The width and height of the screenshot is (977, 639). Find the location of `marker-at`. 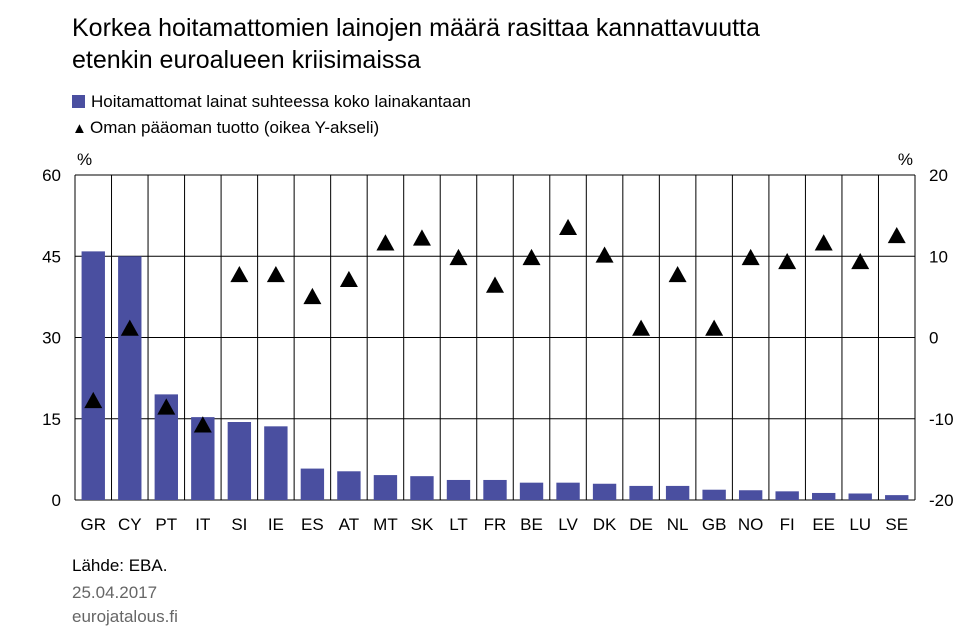

marker-at is located at coordinates (348, 279).